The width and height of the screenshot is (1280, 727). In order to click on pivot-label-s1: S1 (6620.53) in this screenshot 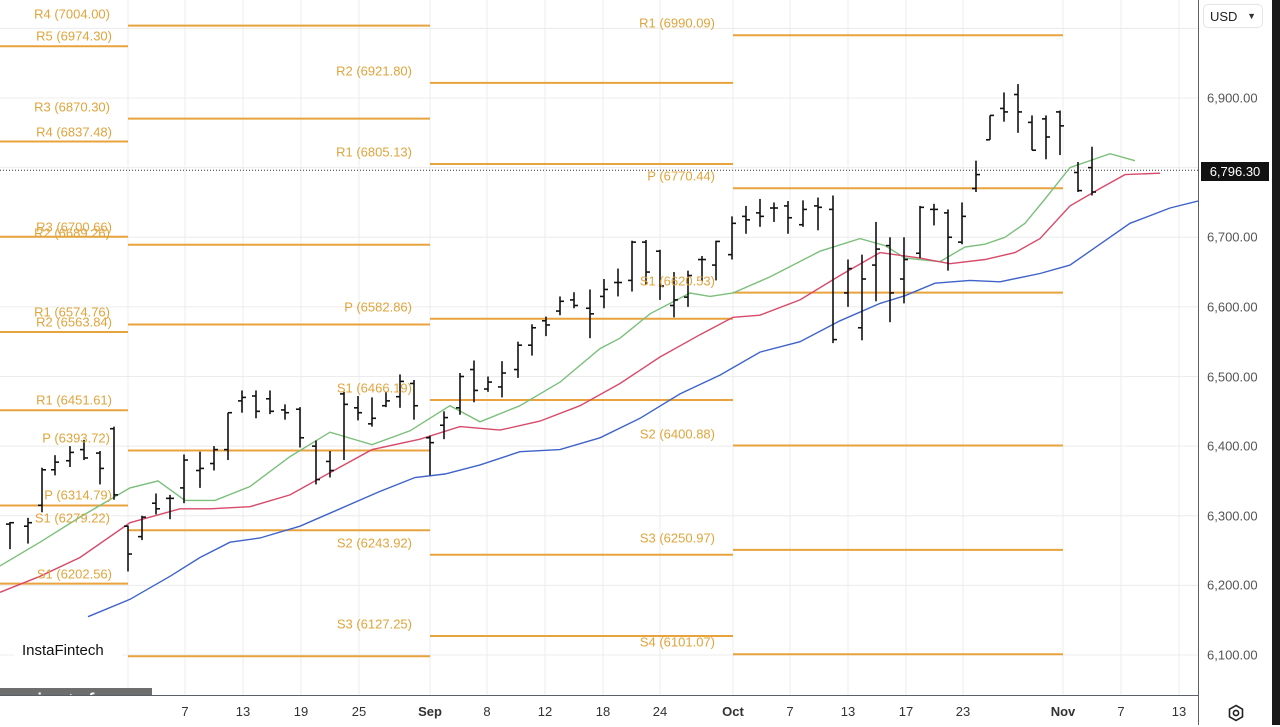, I will do `click(677, 281)`.